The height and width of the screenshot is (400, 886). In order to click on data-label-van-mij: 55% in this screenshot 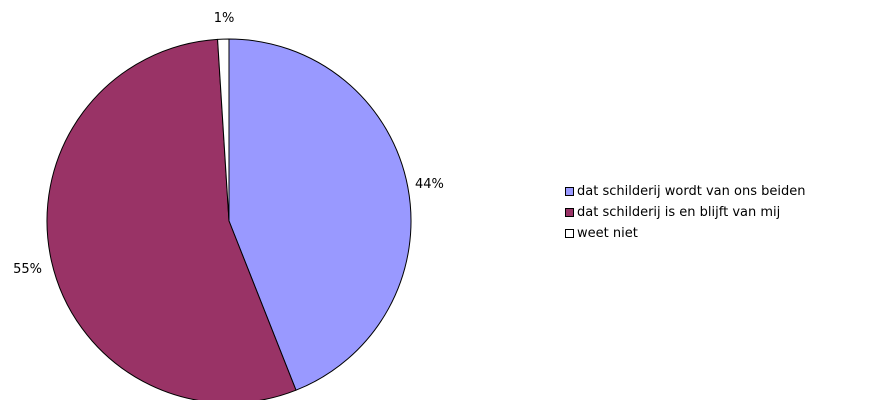, I will do `click(27, 269)`.